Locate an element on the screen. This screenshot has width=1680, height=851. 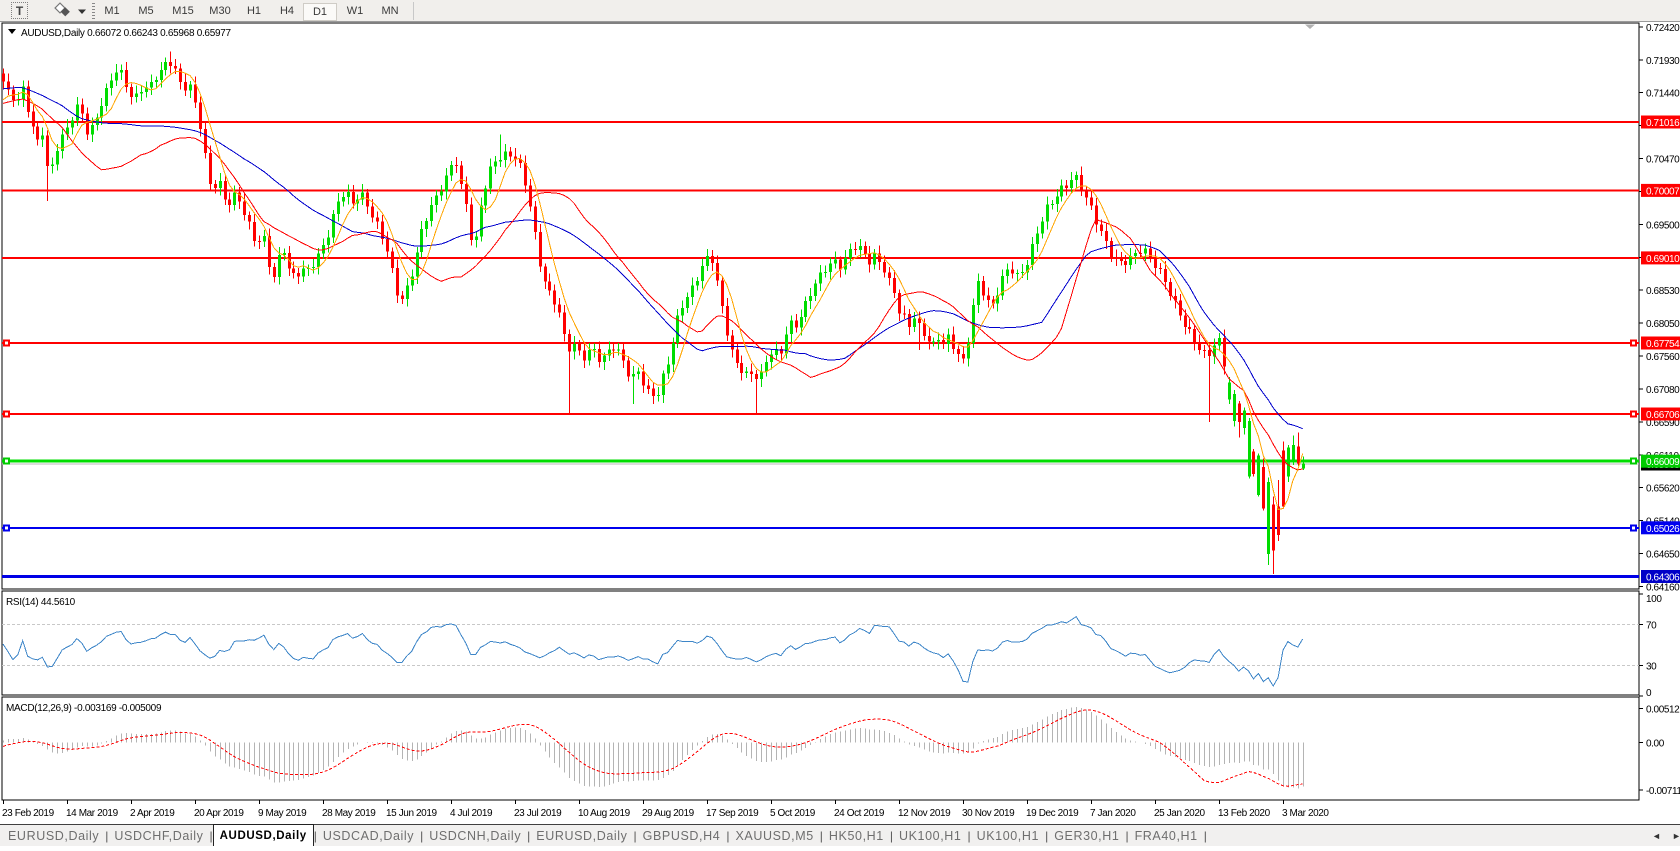
svg-text: 0.71440 is located at coordinates (1663, 94).